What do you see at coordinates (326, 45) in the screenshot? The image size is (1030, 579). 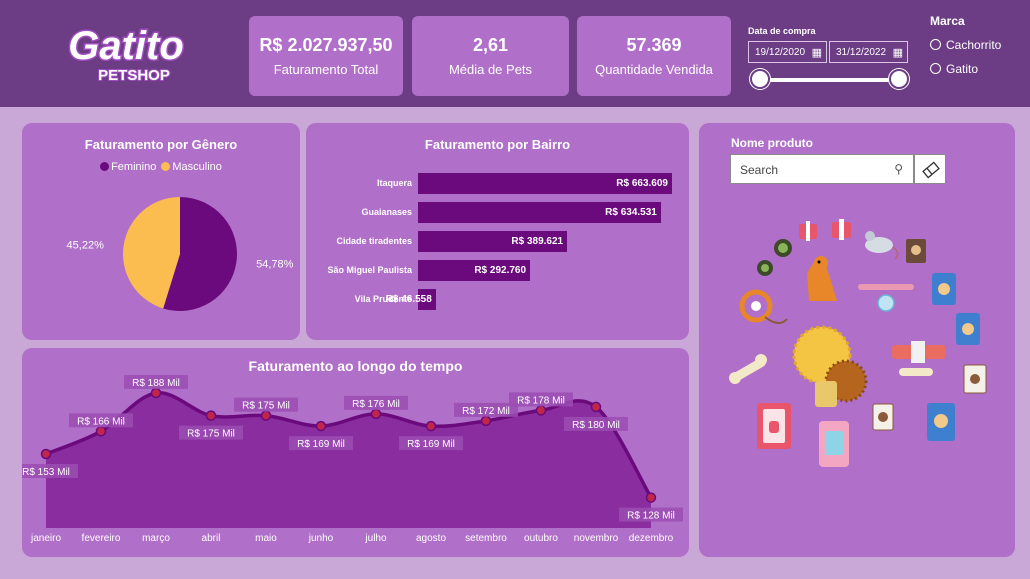 I see `kpi-value: R$ 2.027.937,50` at bounding box center [326, 45].